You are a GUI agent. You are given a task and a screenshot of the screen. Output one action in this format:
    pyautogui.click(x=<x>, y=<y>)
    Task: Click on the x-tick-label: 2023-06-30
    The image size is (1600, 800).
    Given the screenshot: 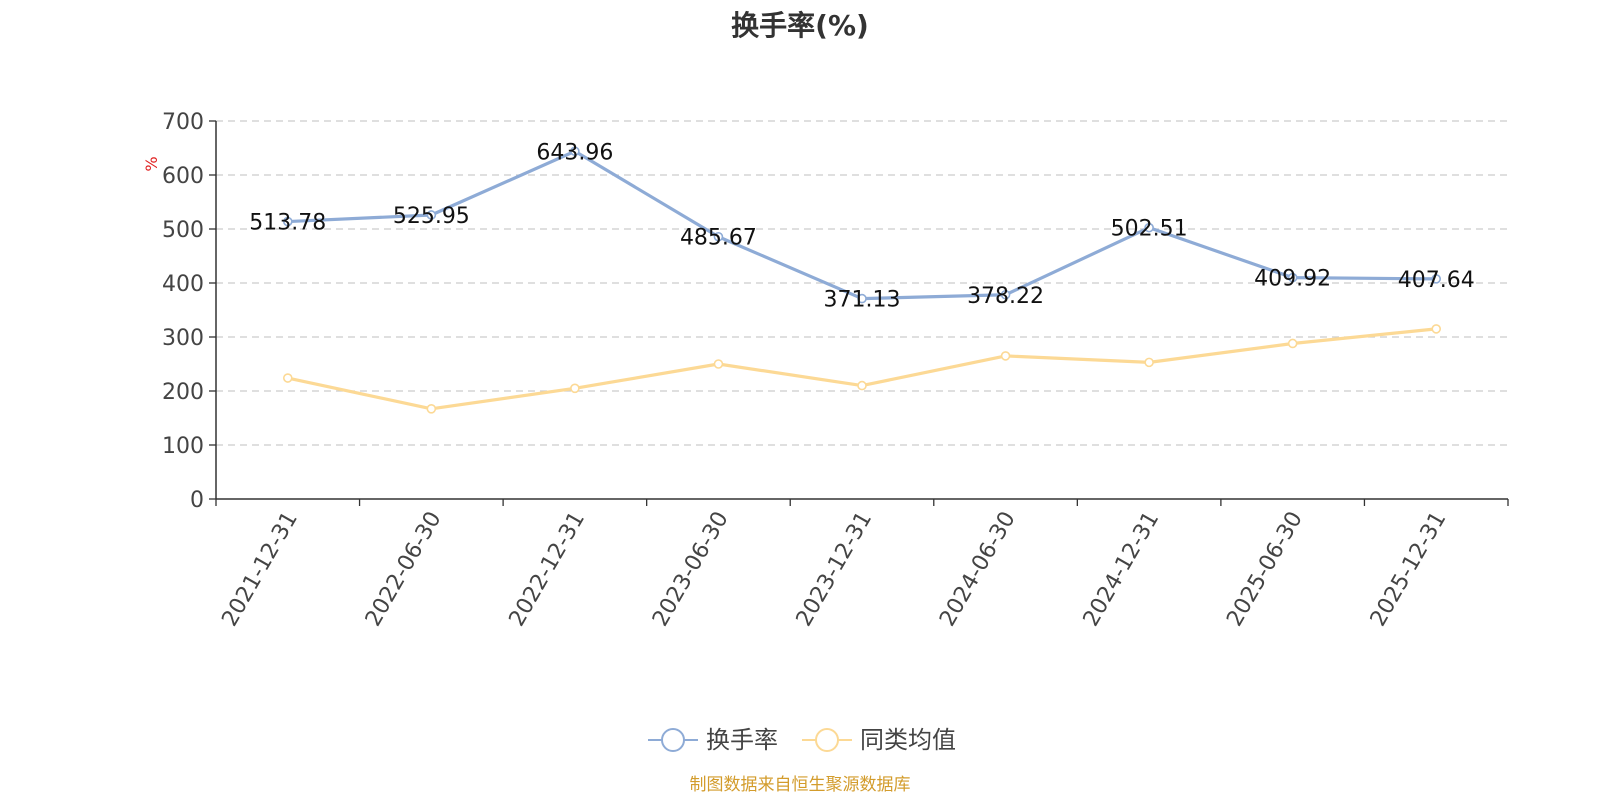 What is the action you would take?
    pyautogui.click(x=691, y=569)
    